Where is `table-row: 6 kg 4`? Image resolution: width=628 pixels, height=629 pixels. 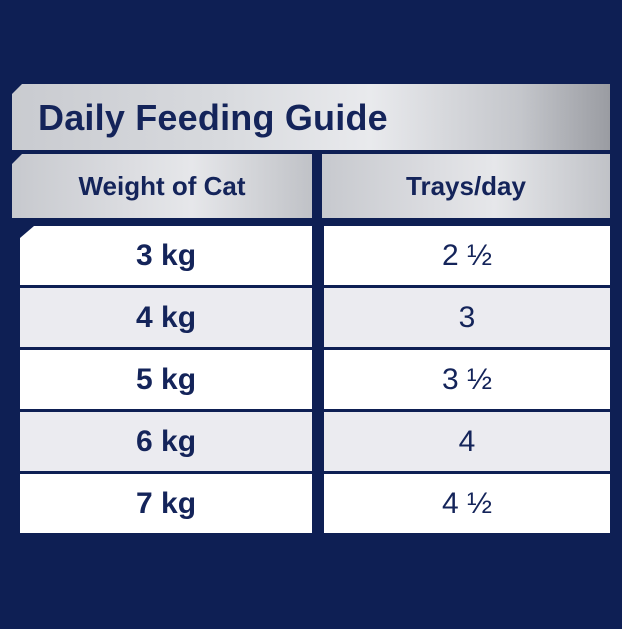
table-row: 6 kg 4 is located at coordinates (311, 441).